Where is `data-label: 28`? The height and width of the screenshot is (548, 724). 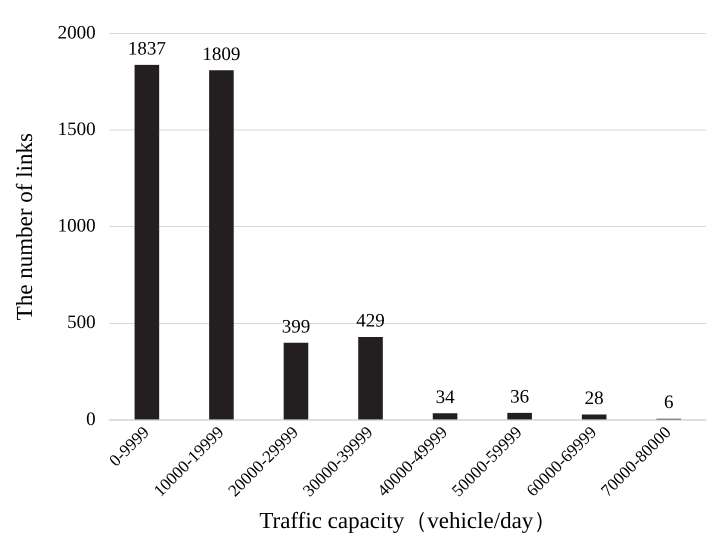
data-label: 28 is located at coordinates (594, 398).